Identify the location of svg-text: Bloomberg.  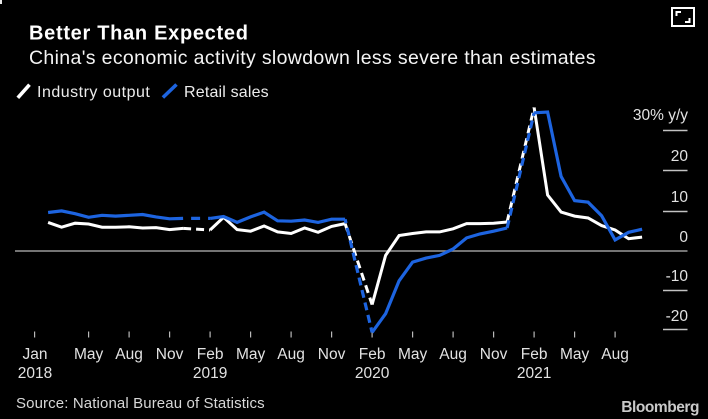
(660, 407).